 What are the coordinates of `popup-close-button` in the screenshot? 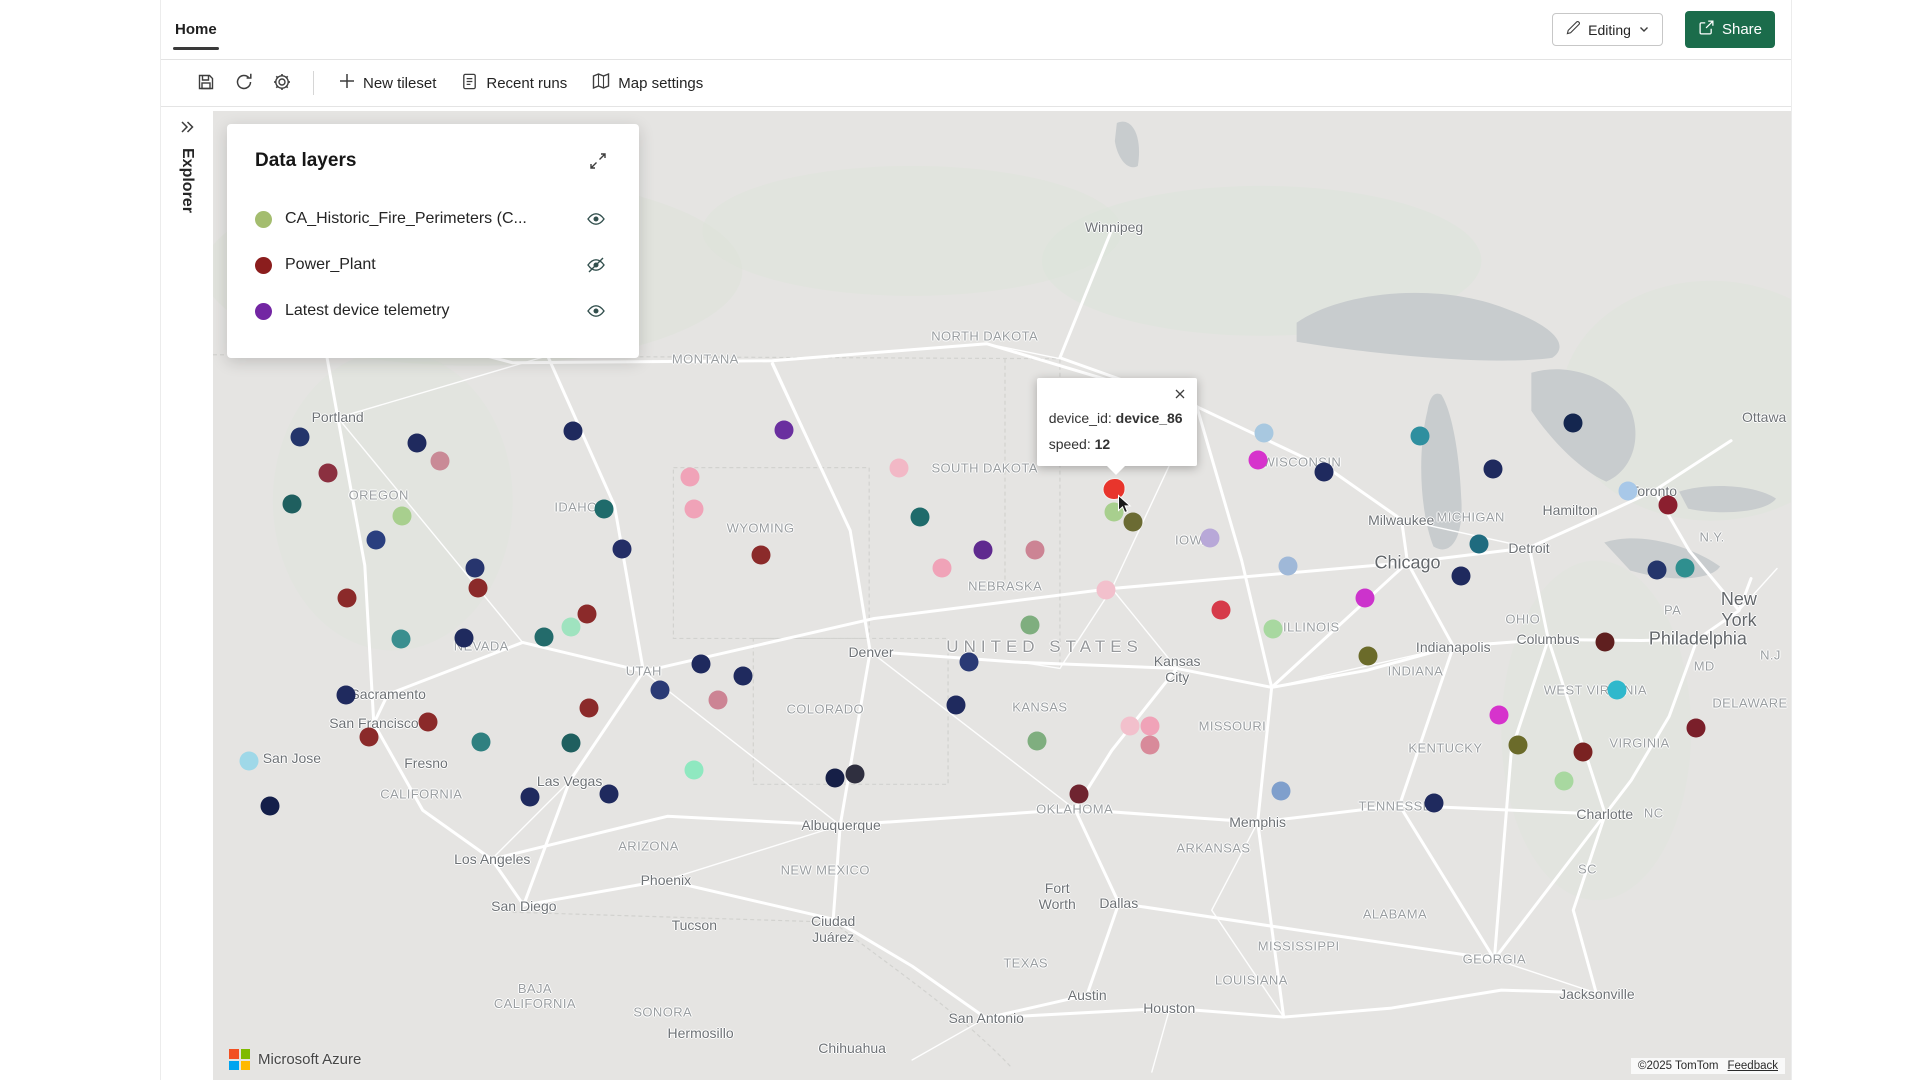 It's located at (1180, 394).